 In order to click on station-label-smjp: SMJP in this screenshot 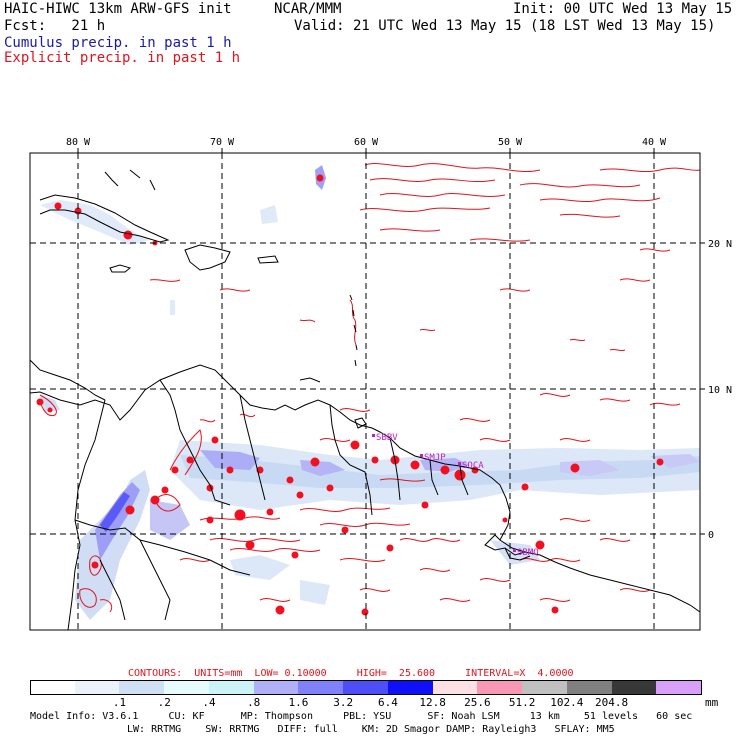, I will do `click(435, 458)`.